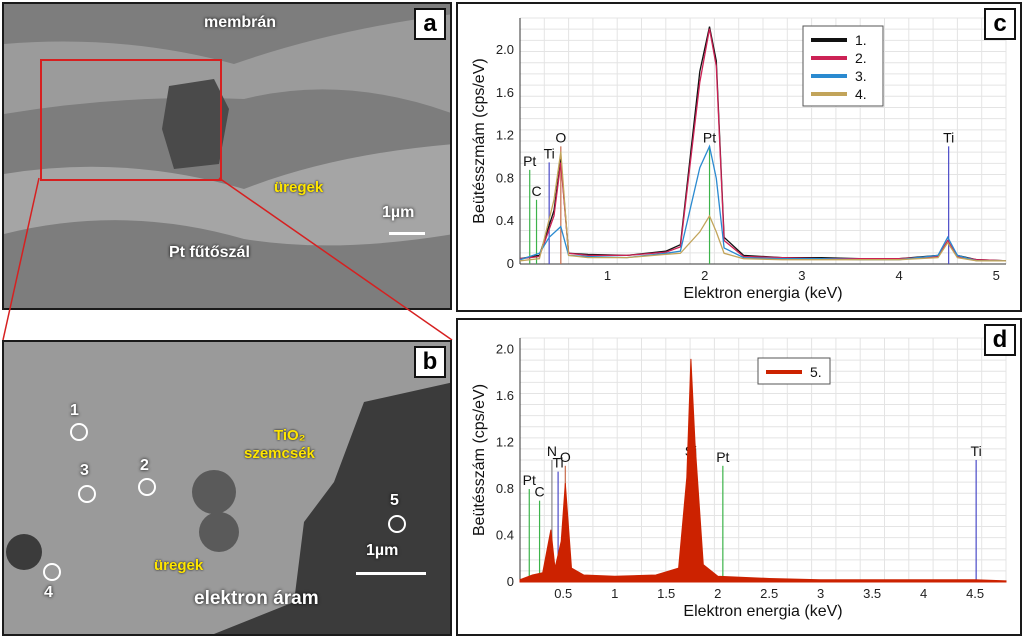  I want to click on x-tick-label: 0.5, so click(563, 593).